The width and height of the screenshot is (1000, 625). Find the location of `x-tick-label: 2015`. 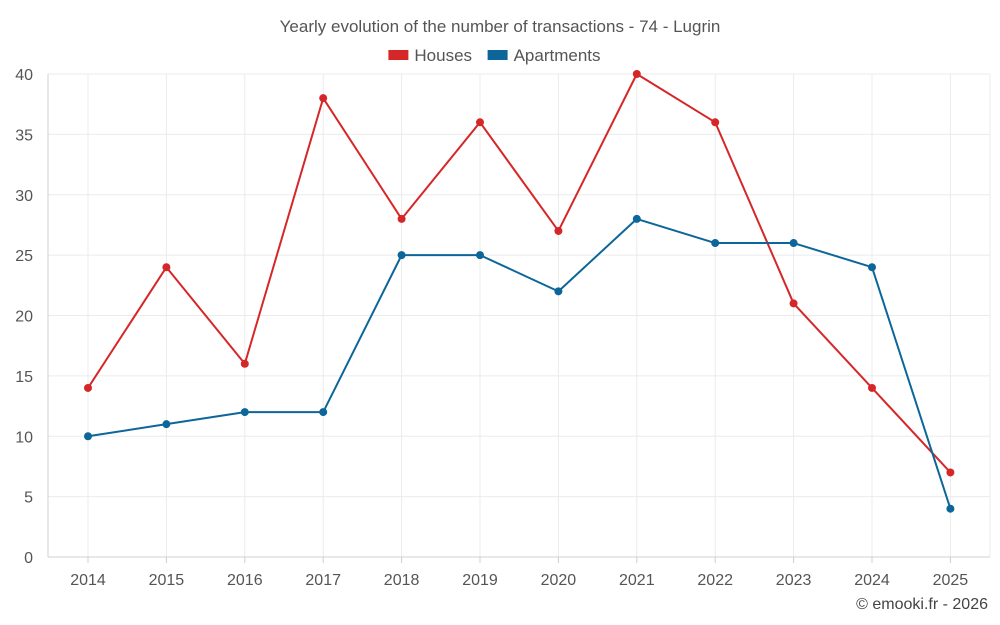

x-tick-label: 2015 is located at coordinates (167, 580).